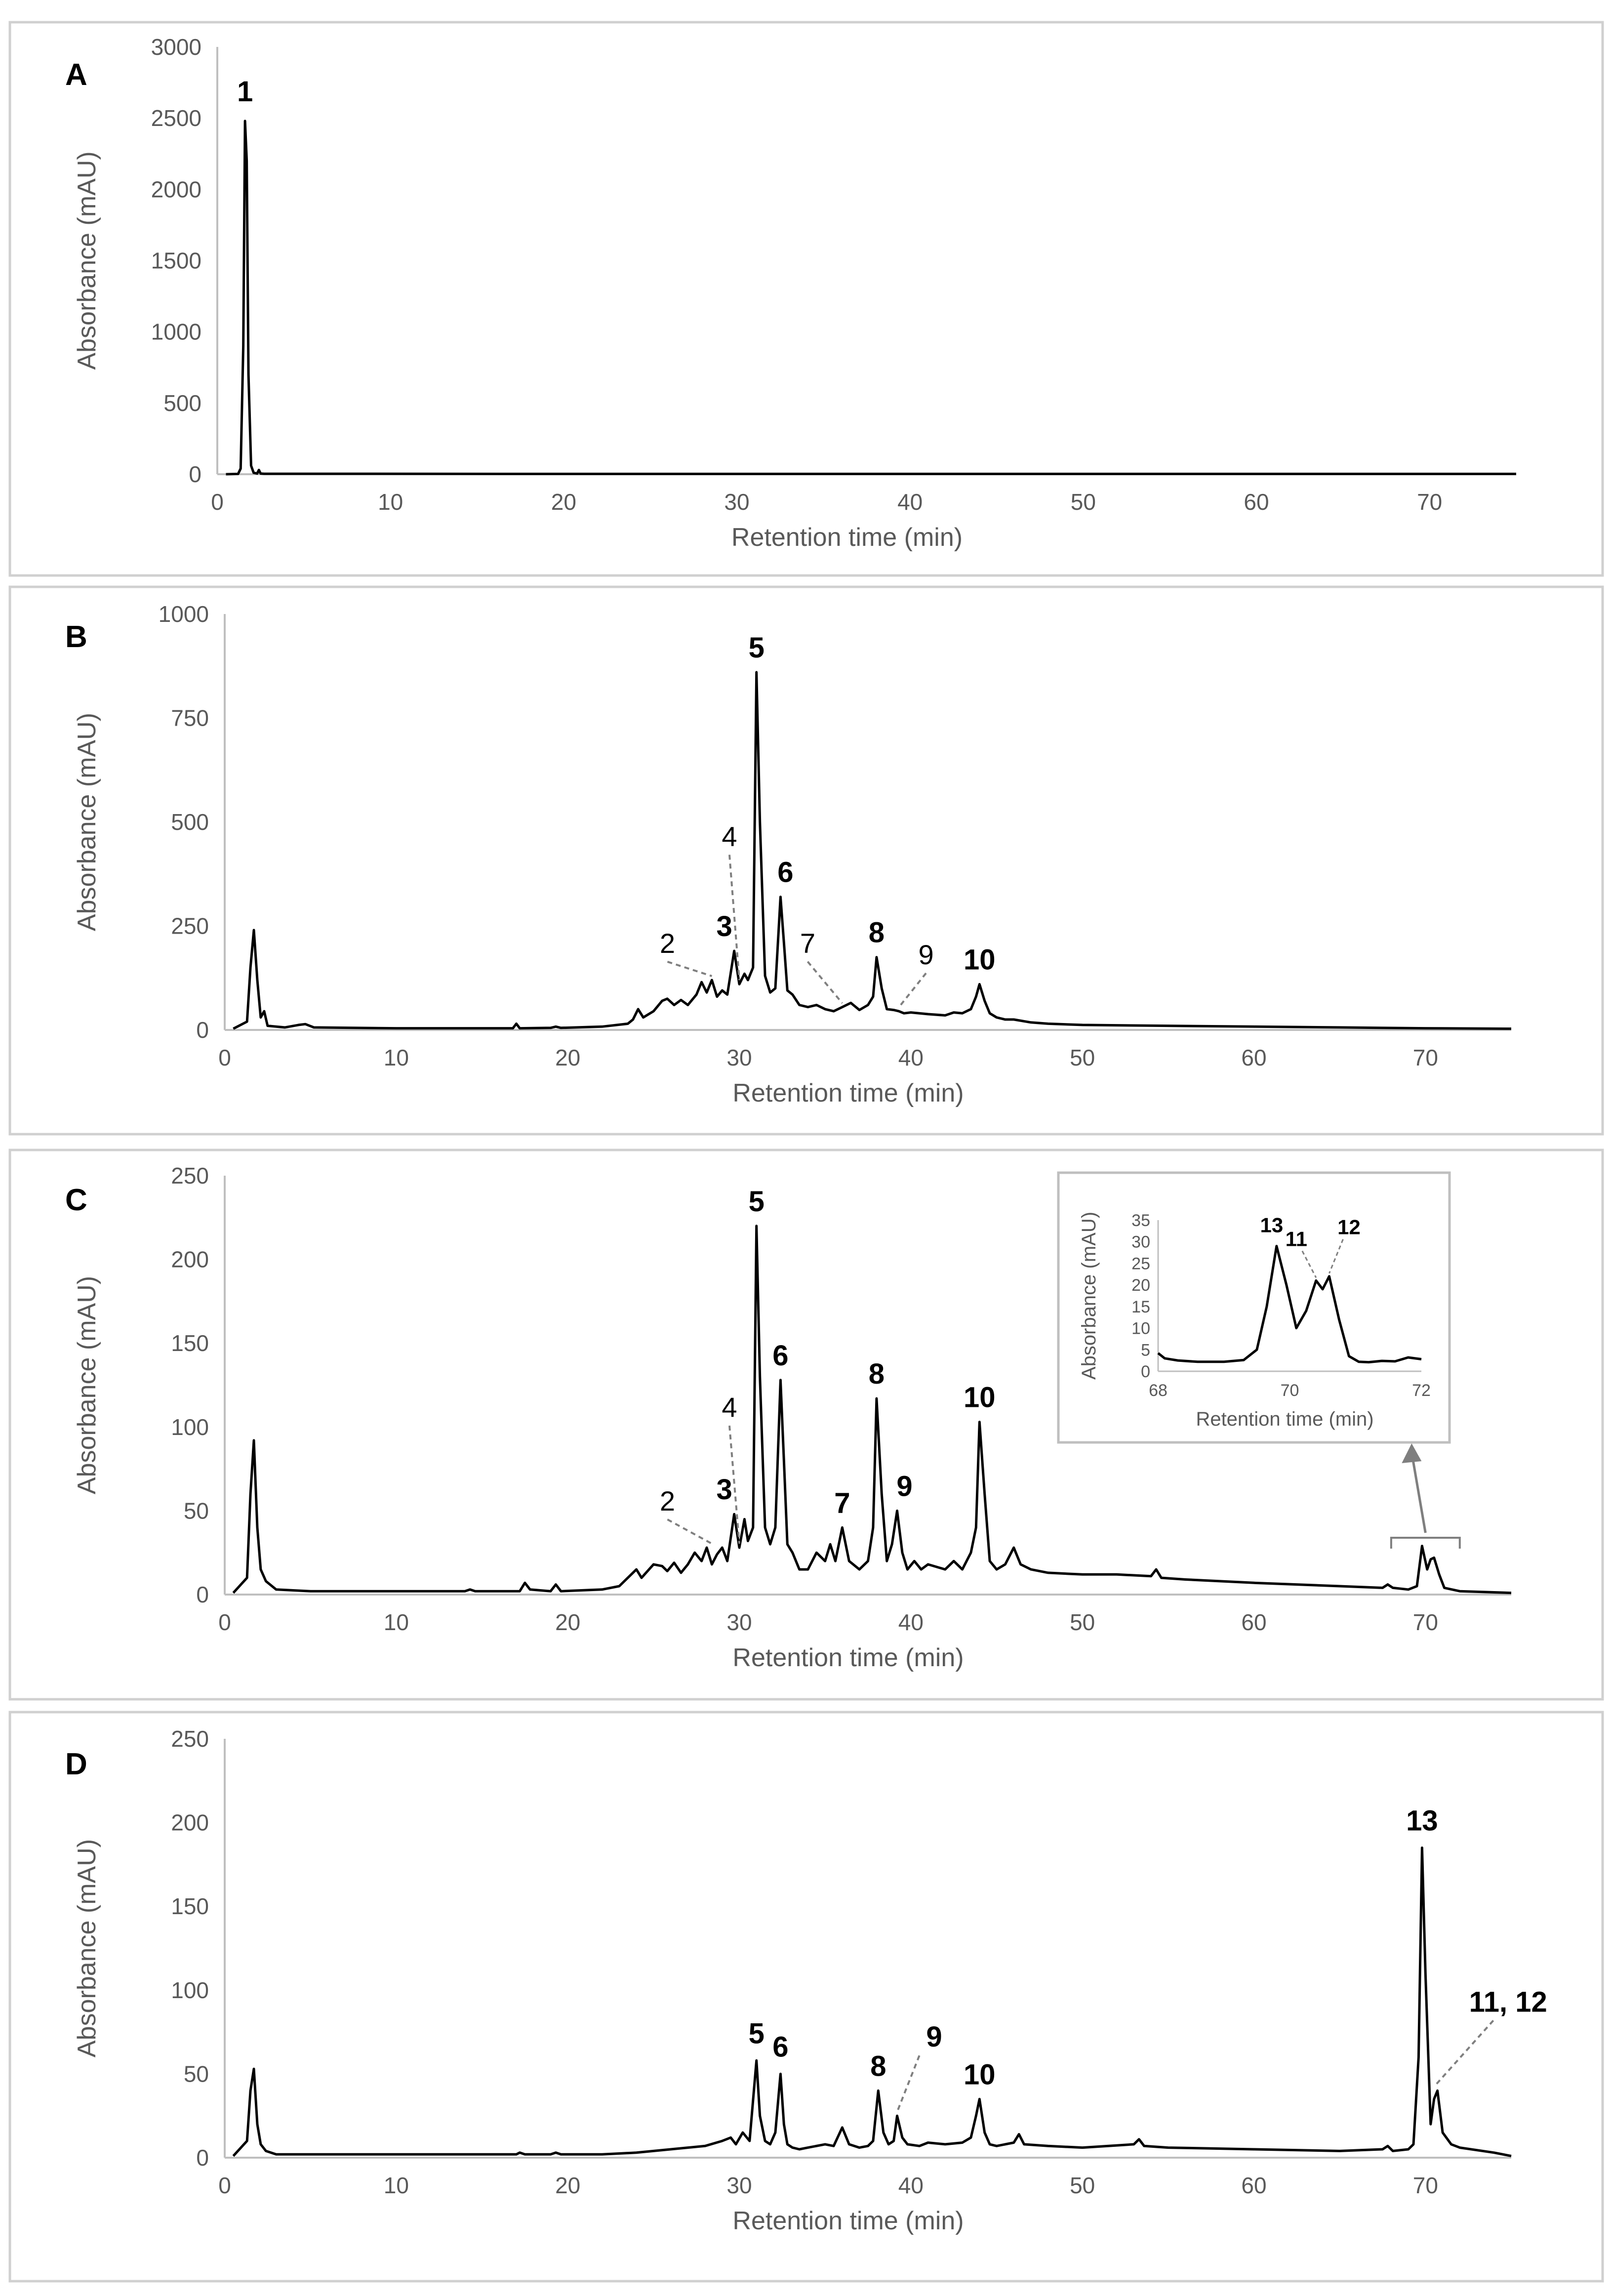 This screenshot has width=1611, height=2296. What do you see at coordinates (1421, 1390) in the screenshot?
I see `inset-x-tick-label: 72` at bounding box center [1421, 1390].